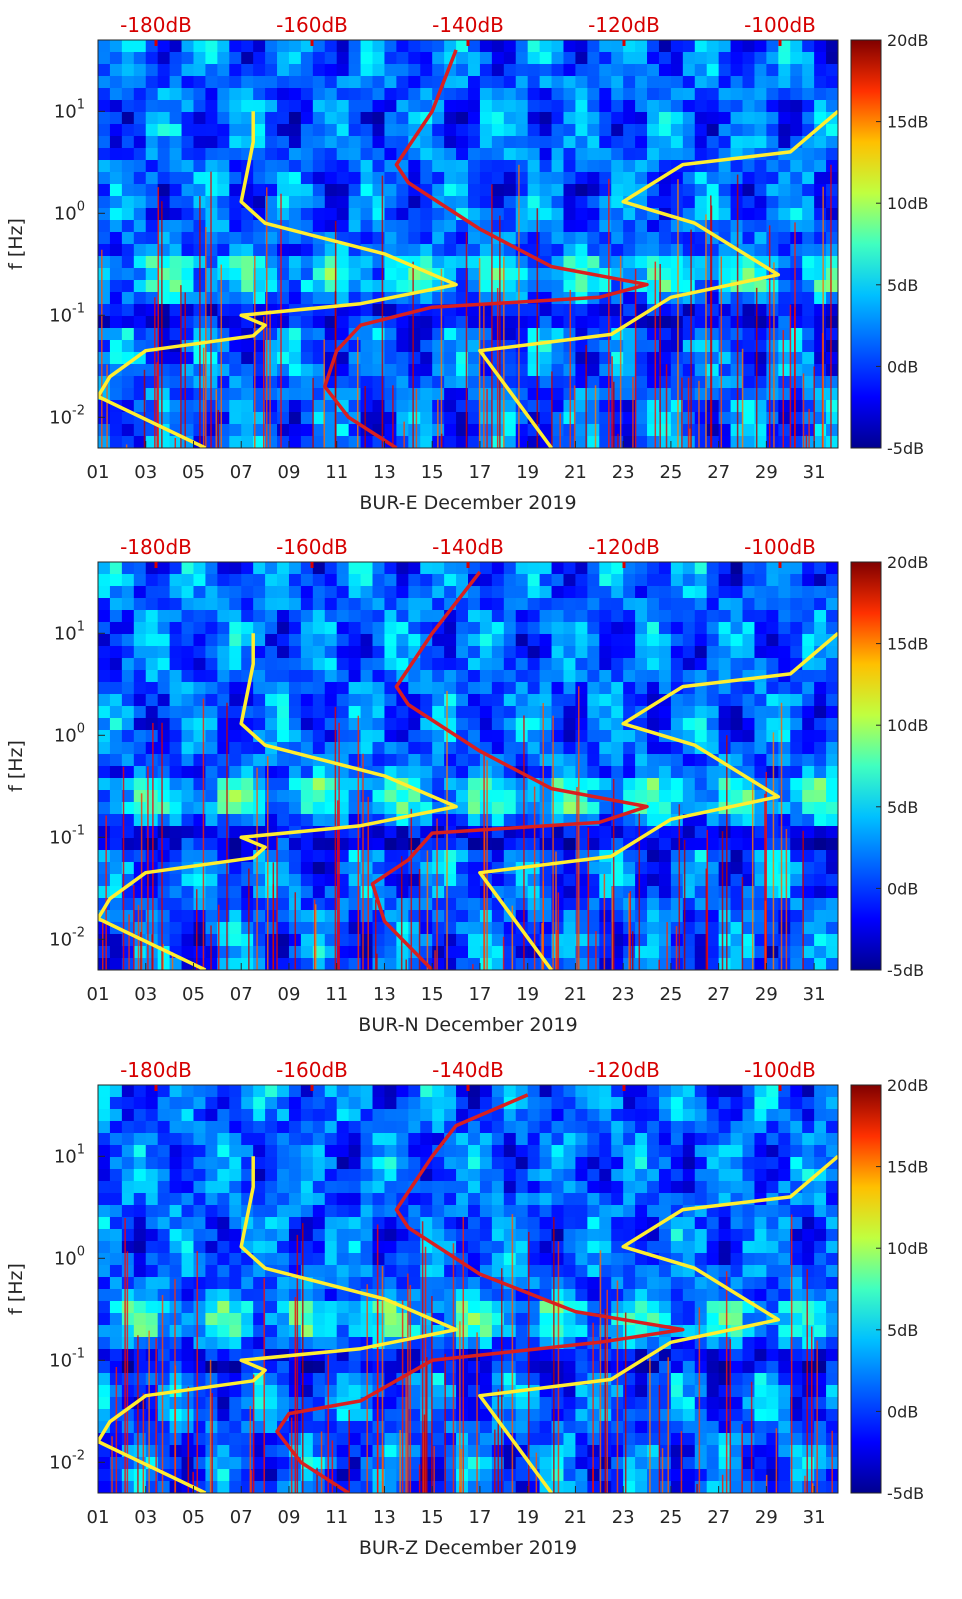 This screenshot has width=962, height=1599. What do you see at coordinates (908, 122) in the screenshot?
I see `colorbar-tick-label: 15dB` at bounding box center [908, 122].